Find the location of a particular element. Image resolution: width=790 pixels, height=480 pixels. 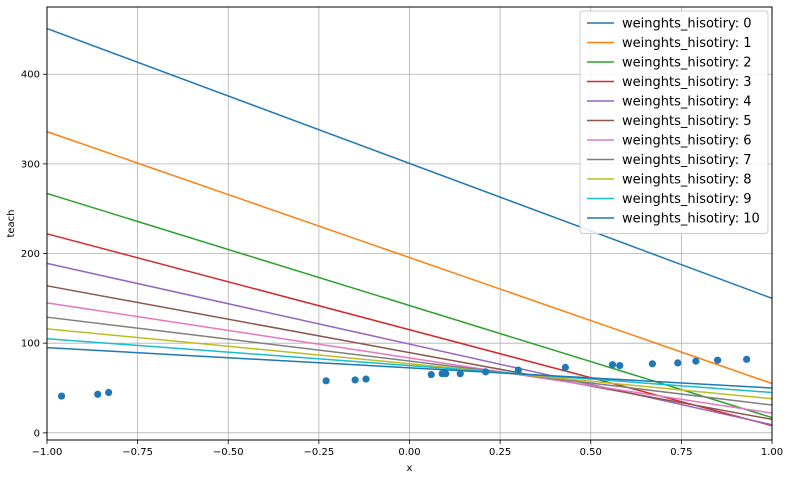

x-tick-label: 0.75 is located at coordinates (681, 452).